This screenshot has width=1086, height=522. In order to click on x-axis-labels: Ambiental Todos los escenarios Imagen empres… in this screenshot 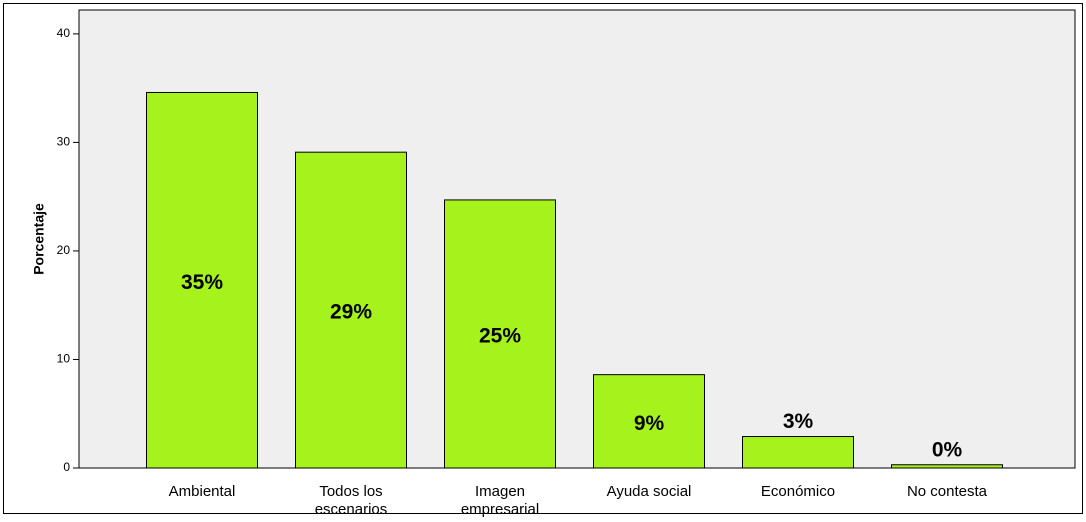, I will do `click(578, 500)`.